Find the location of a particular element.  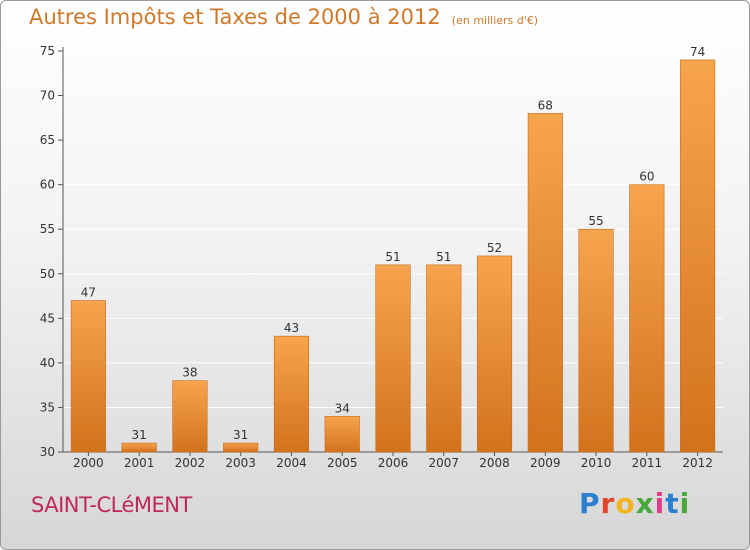

y-tick-label: 75 is located at coordinates (47, 51).